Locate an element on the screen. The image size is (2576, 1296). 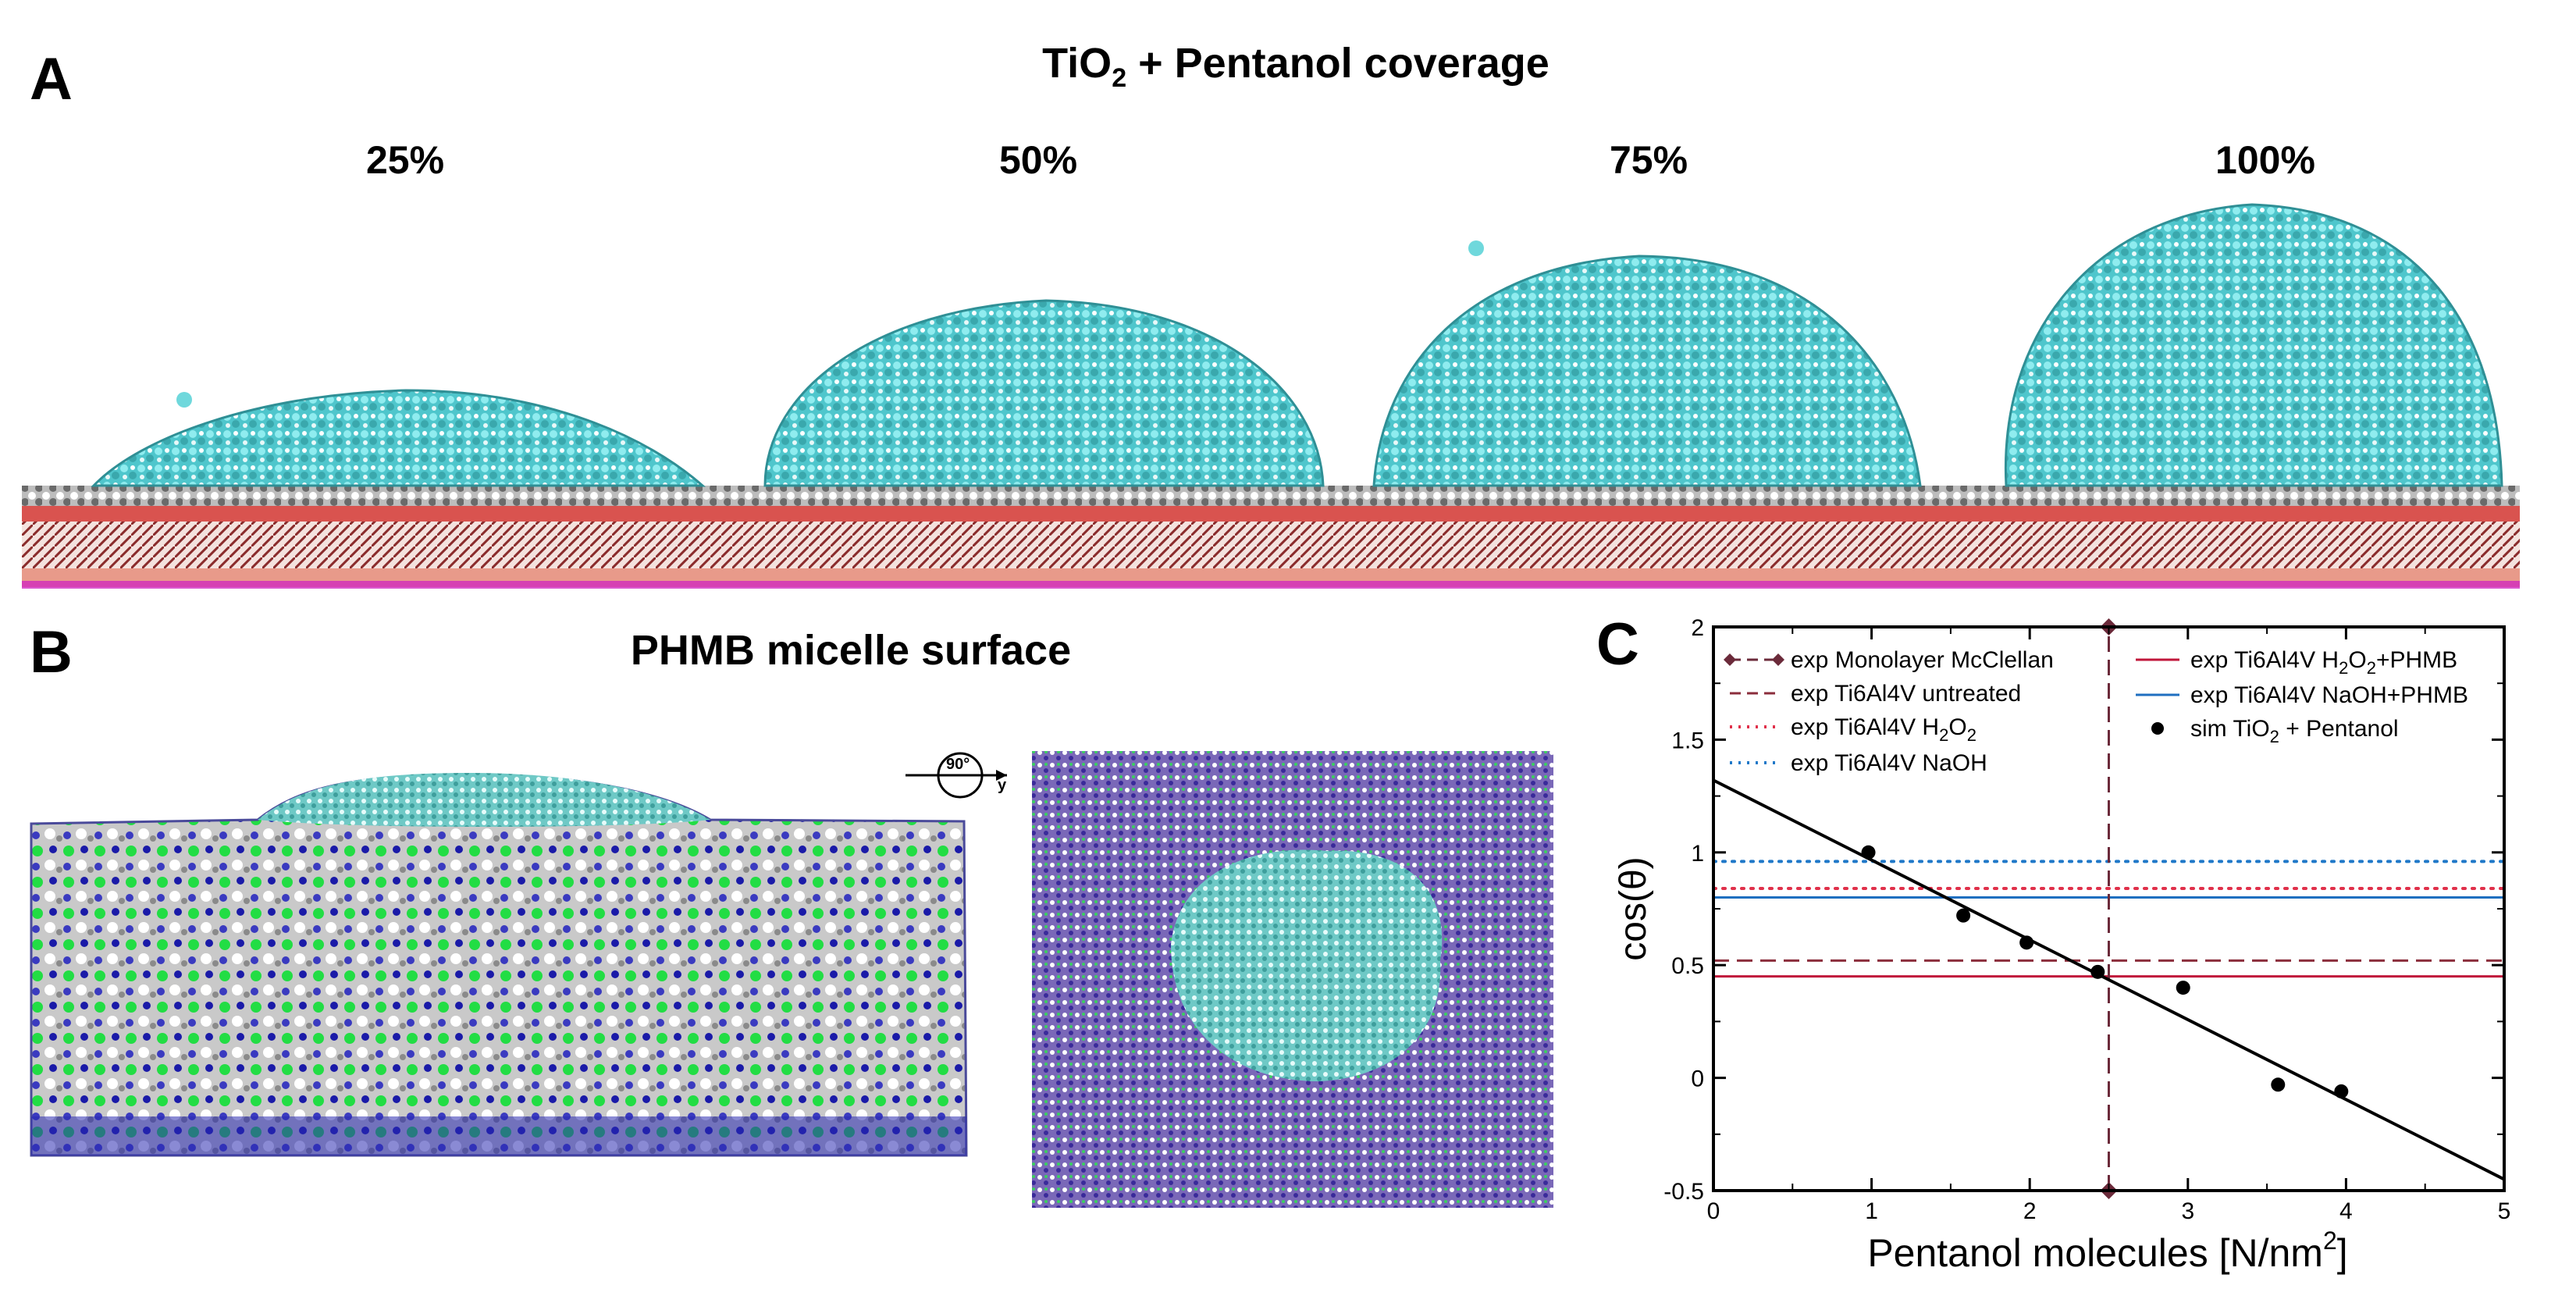
legend-h2o2-sub2: 2 is located at coordinates (1971, 735).